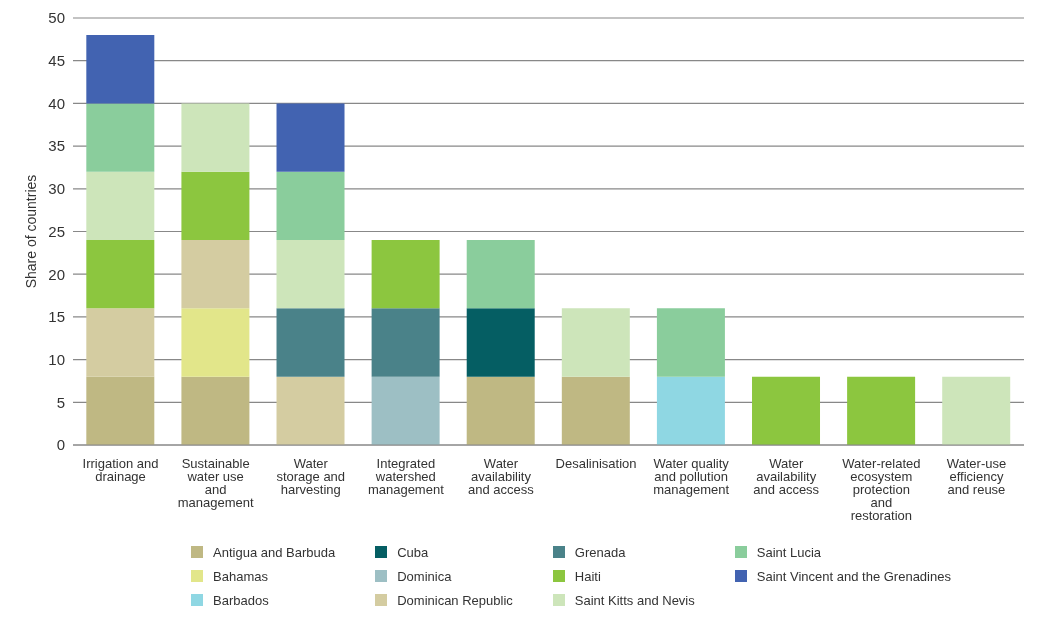 This screenshot has height=620, width=1042. Describe the element at coordinates (215, 483) in the screenshot. I see `x-tick-label: Sustainable water use and management` at that location.